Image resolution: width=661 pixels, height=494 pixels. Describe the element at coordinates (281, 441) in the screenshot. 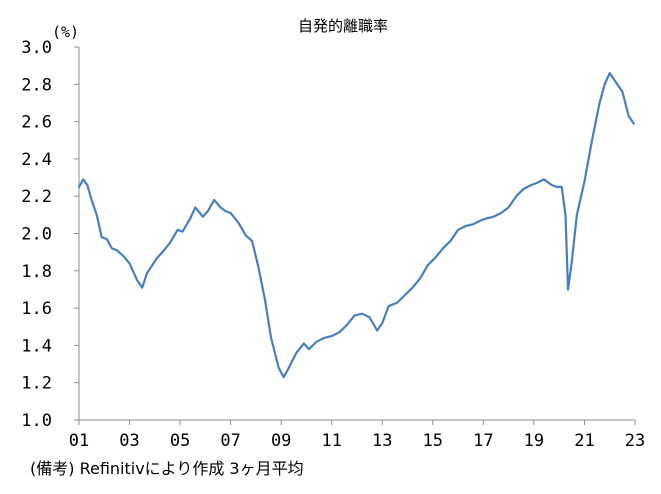

I see `x-tick-label: 09` at that location.